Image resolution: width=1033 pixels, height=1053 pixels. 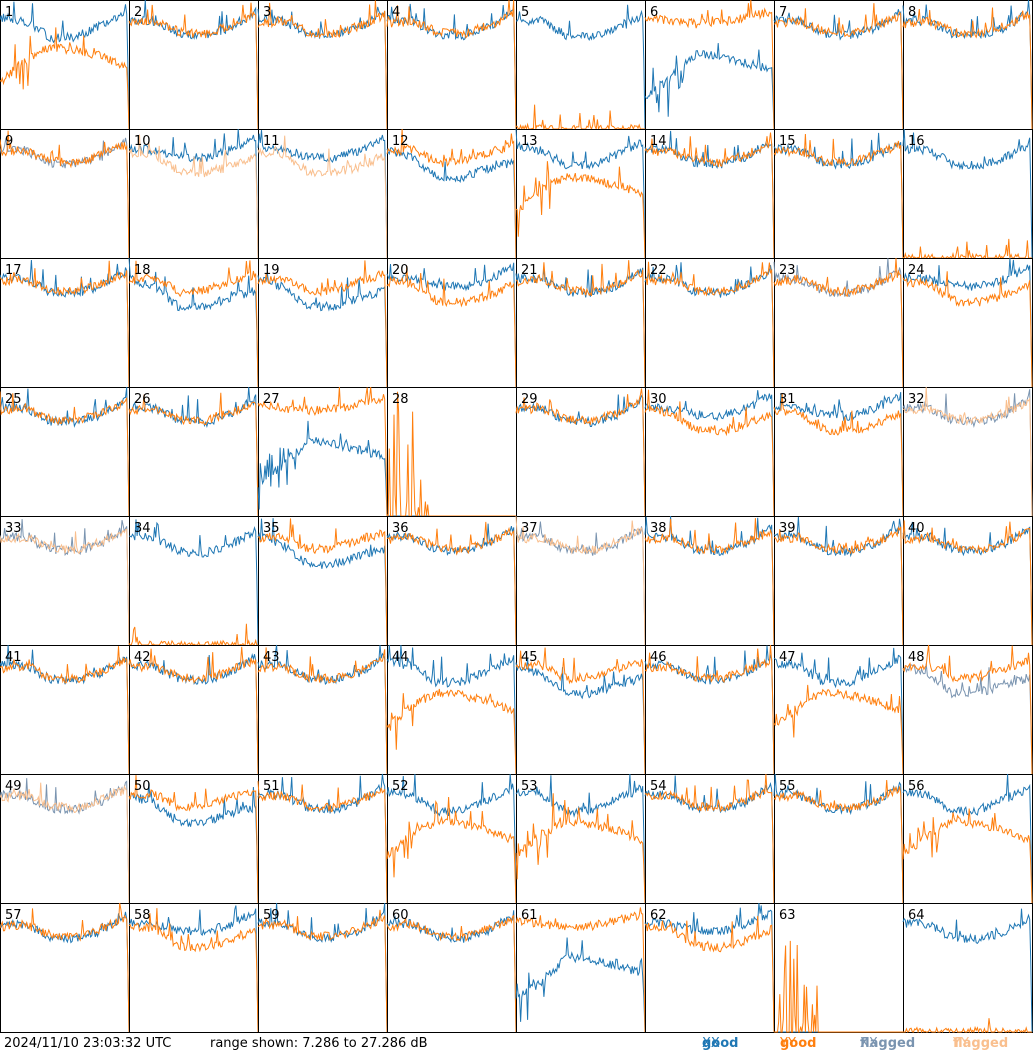 I want to click on panel-26: 26, so click(x=193, y=451).